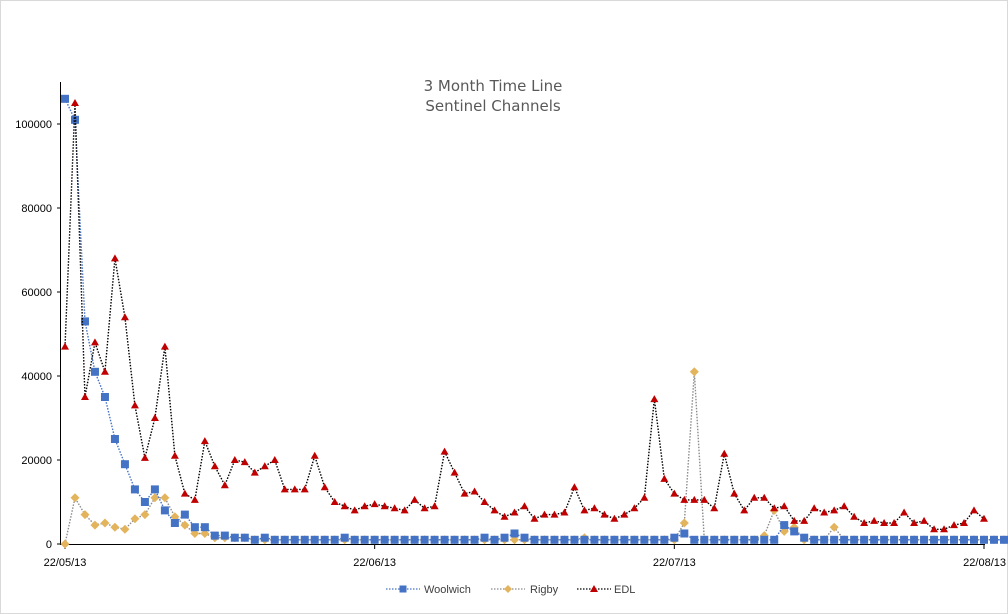  I want to click on legend-item-woolwich: Woolwich, so click(428, 590).